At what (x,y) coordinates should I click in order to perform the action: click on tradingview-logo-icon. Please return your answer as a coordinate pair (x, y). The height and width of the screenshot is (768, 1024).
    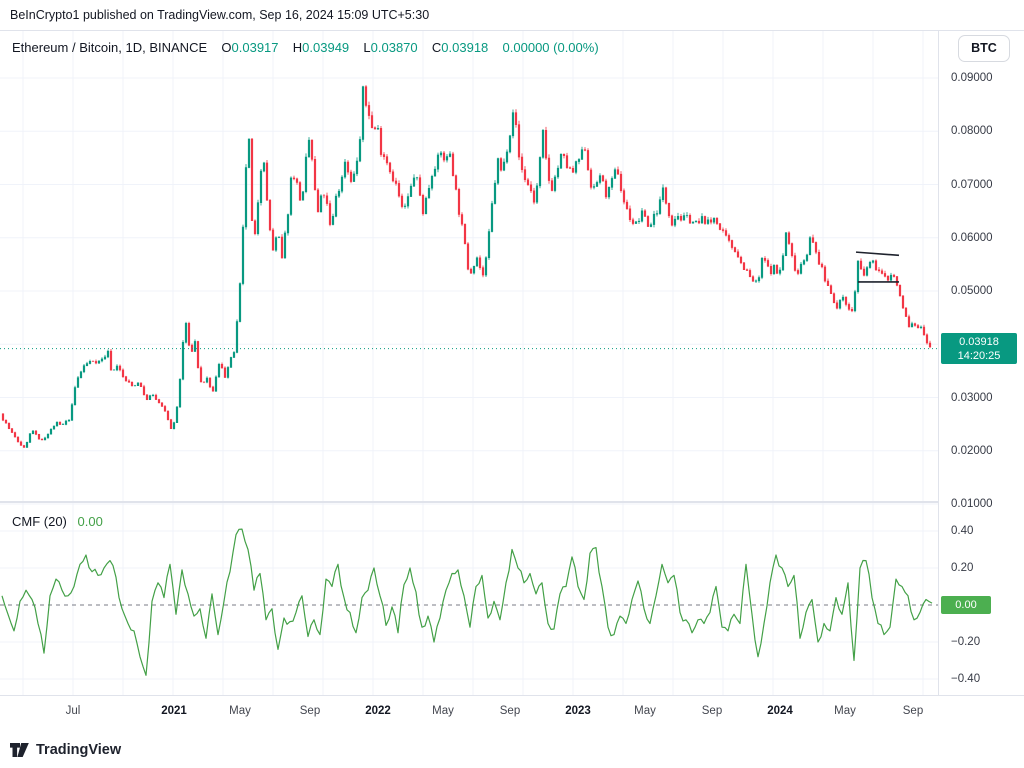
    Looking at the image, I should click on (19, 749).